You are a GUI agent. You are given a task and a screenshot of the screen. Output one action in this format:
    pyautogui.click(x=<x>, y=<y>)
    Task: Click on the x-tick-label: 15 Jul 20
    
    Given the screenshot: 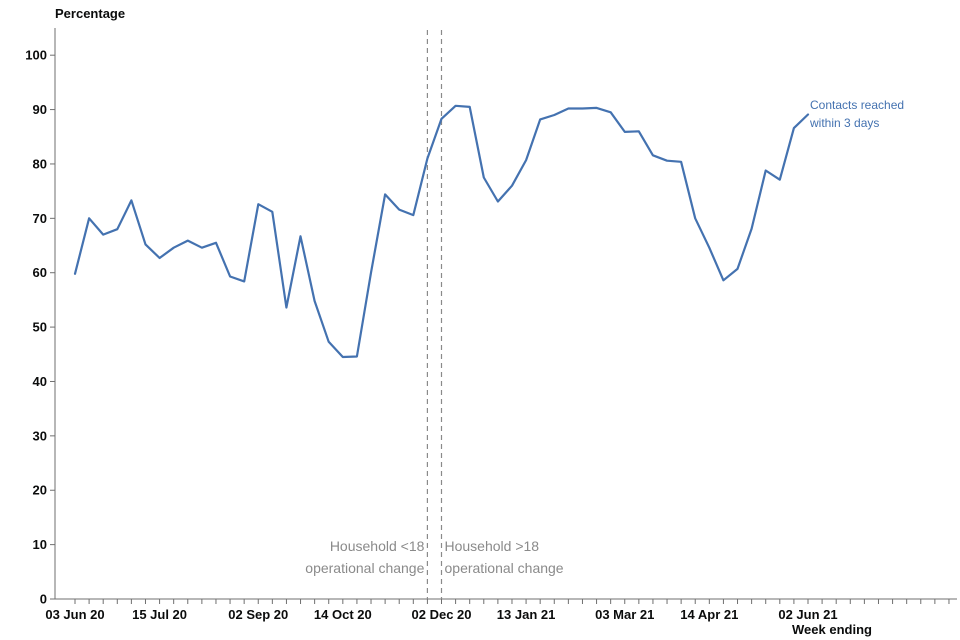 What is the action you would take?
    pyautogui.click(x=159, y=614)
    